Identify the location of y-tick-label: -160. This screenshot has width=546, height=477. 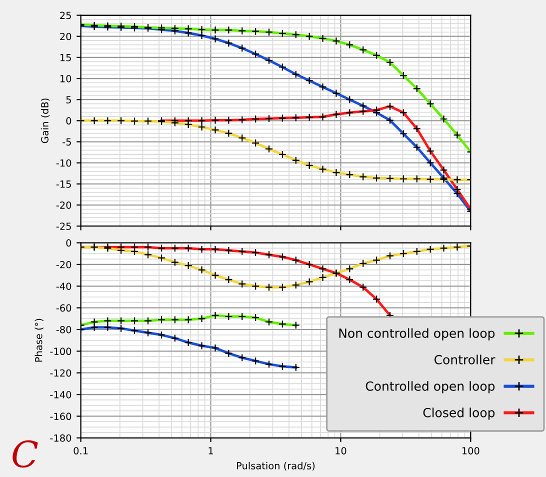
(61, 416).